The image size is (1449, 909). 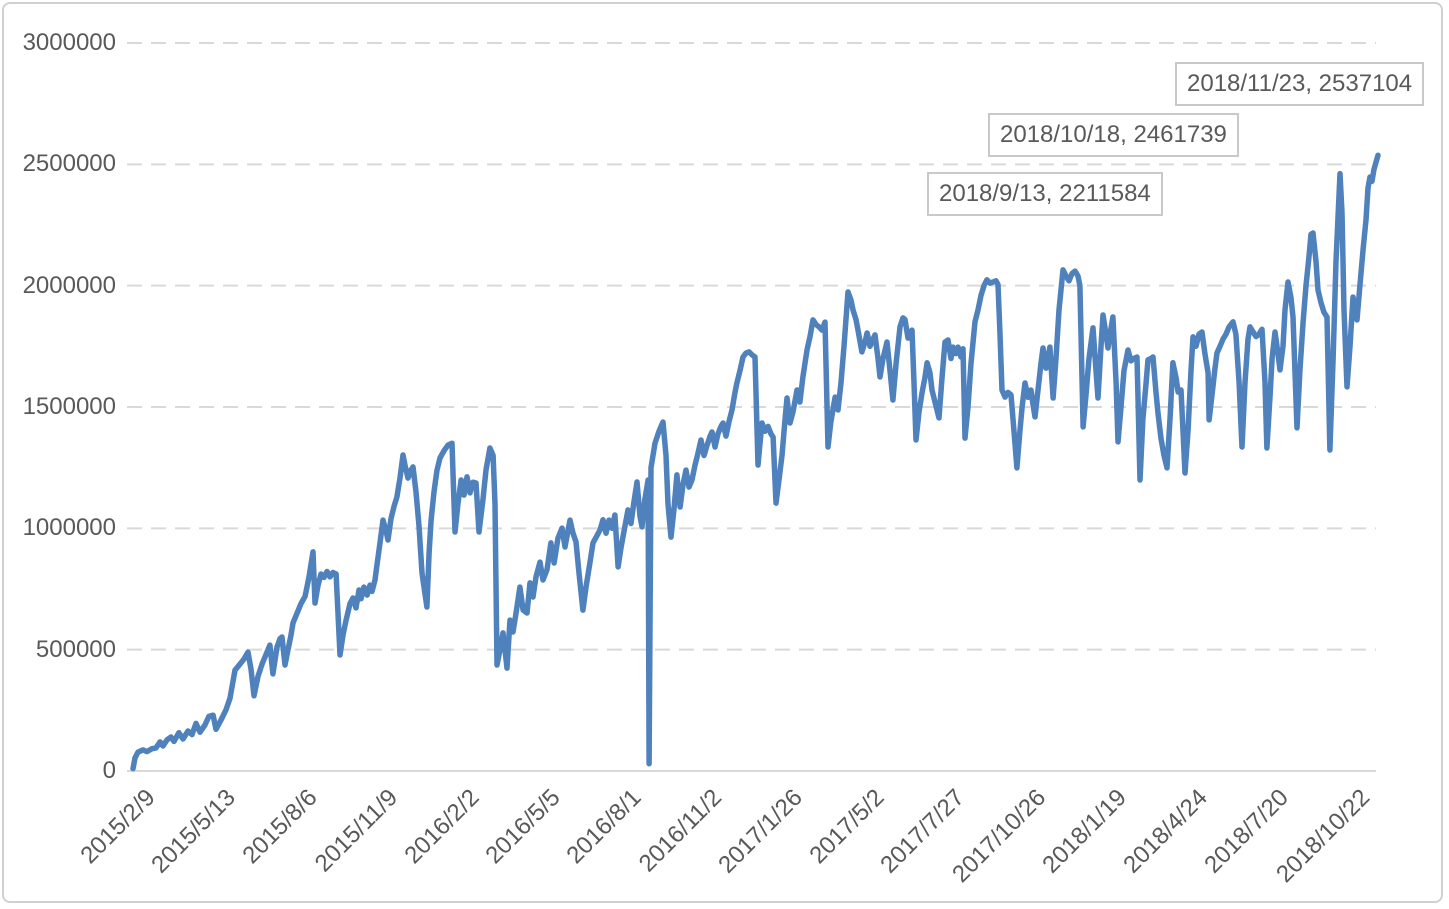 What do you see at coordinates (1113, 135) in the screenshot?
I see `data-label-2018-10-18: 2018/10/18, 2461739` at bounding box center [1113, 135].